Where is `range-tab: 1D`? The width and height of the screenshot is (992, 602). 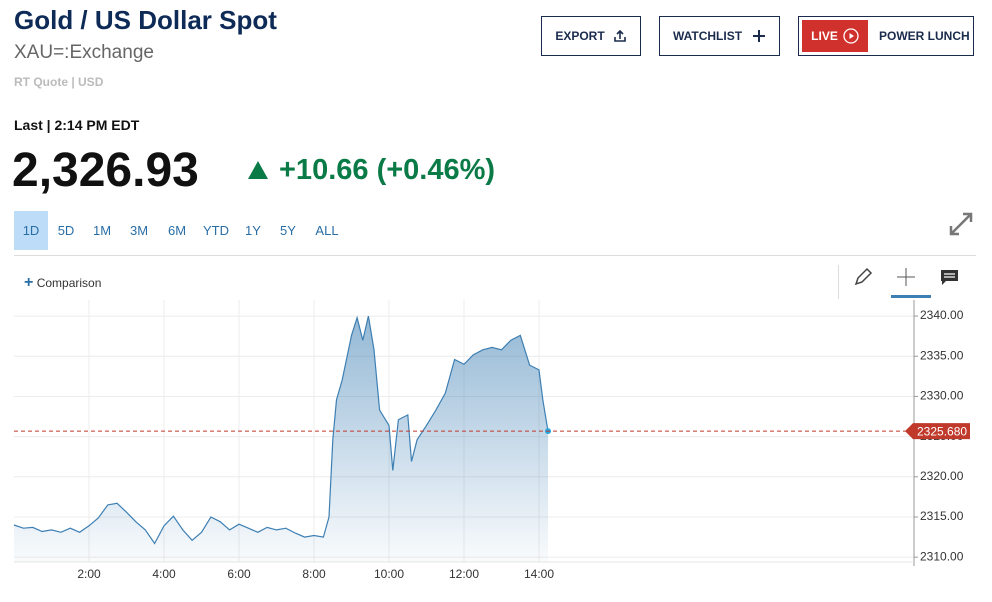 range-tab: 1D is located at coordinates (31, 230).